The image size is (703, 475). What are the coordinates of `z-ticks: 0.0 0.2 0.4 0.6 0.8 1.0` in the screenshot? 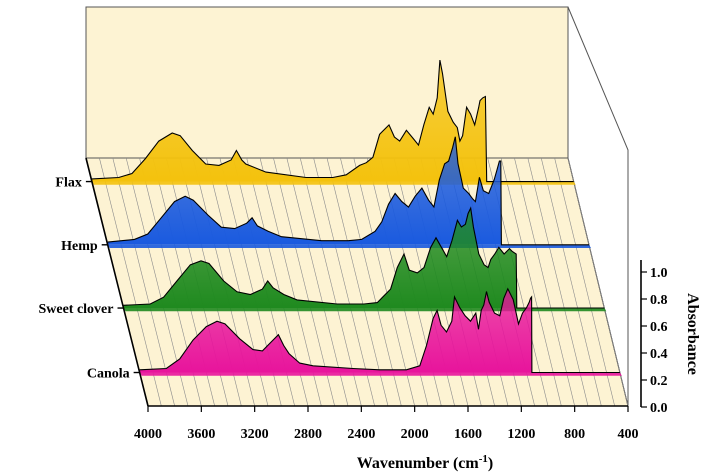 It's located at (654, 341).